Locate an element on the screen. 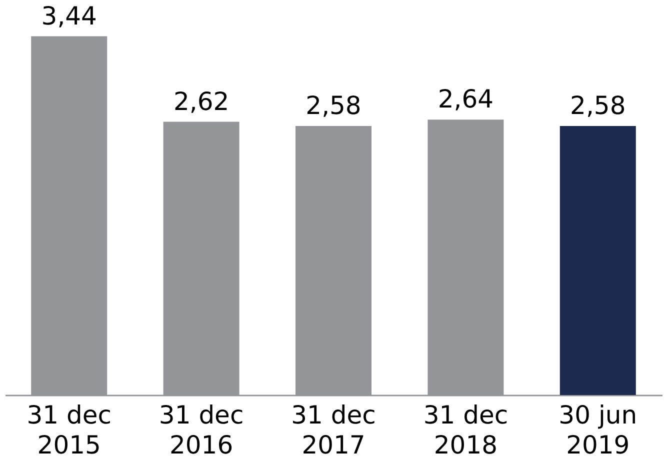  x-tick-label: 31 dec 2017 is located at coordinates (333, 430).